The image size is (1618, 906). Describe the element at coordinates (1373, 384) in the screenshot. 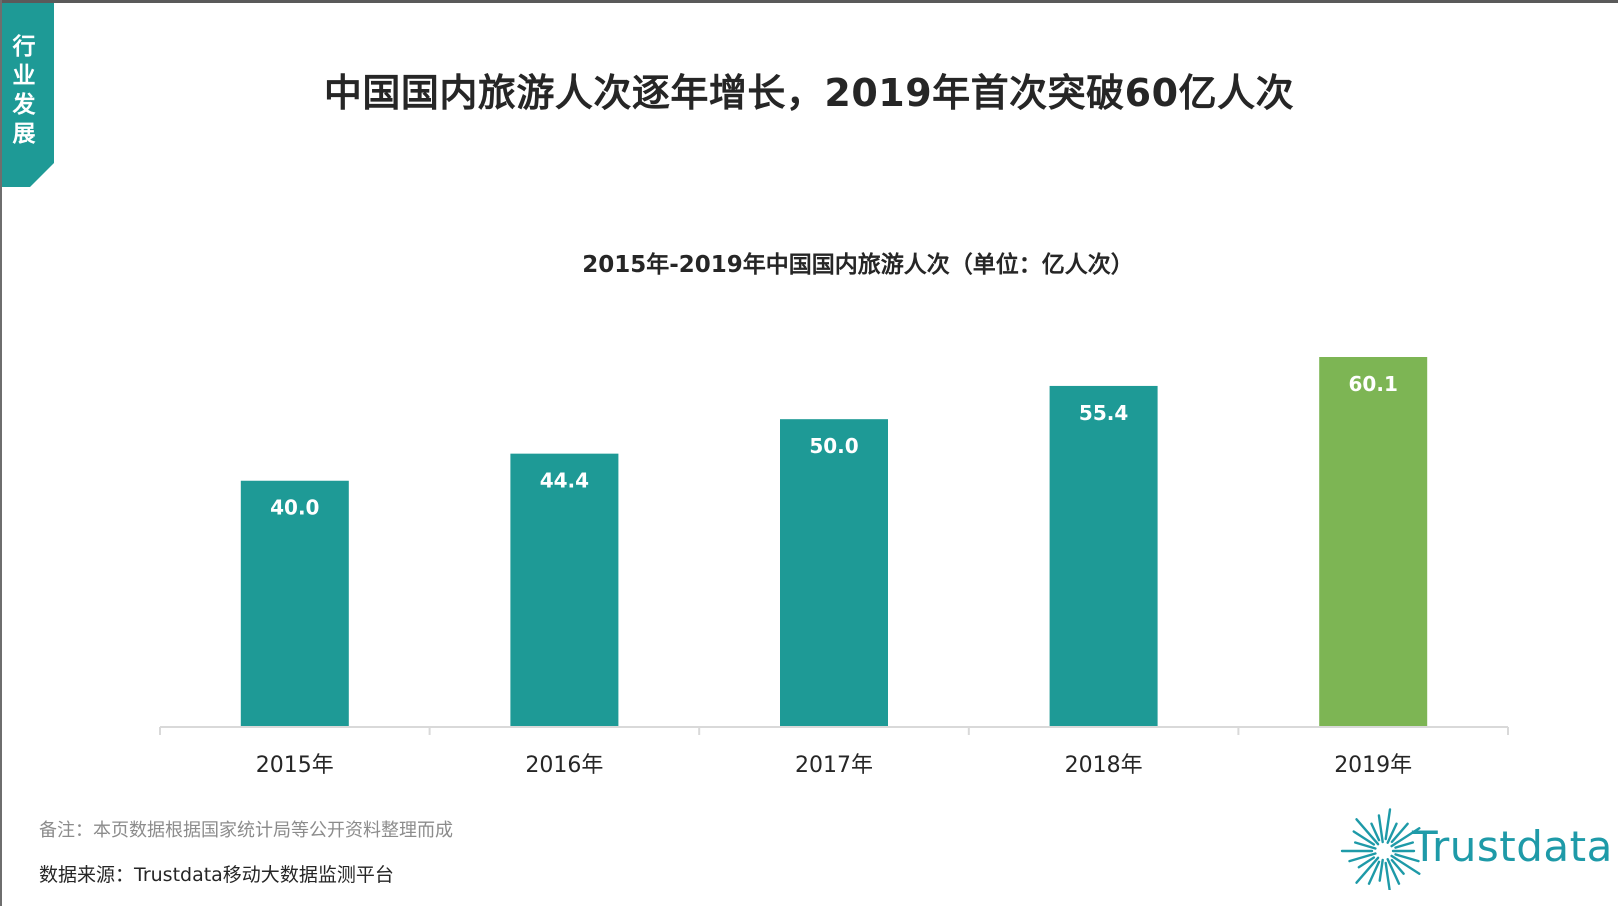

I see `data-label: 60.1` at that location.